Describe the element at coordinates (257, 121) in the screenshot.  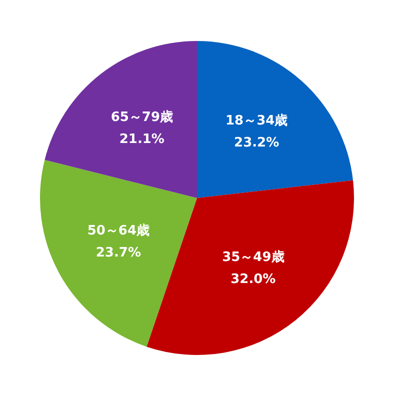
I see `slice-label: 18～34歳` at that location.